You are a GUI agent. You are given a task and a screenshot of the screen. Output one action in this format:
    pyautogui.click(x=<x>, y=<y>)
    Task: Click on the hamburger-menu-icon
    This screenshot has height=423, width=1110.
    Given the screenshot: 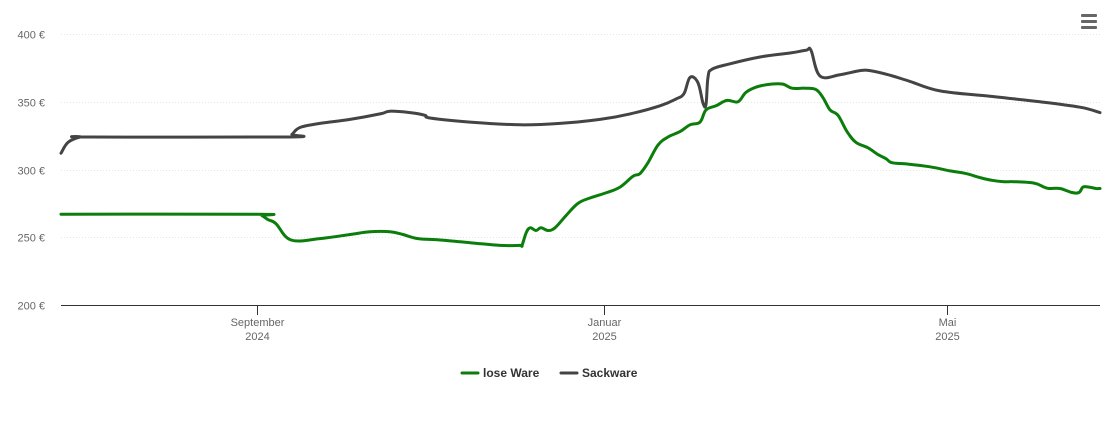 What is the action you would take?
    pyautogui.click(x=1089, y=21)
    